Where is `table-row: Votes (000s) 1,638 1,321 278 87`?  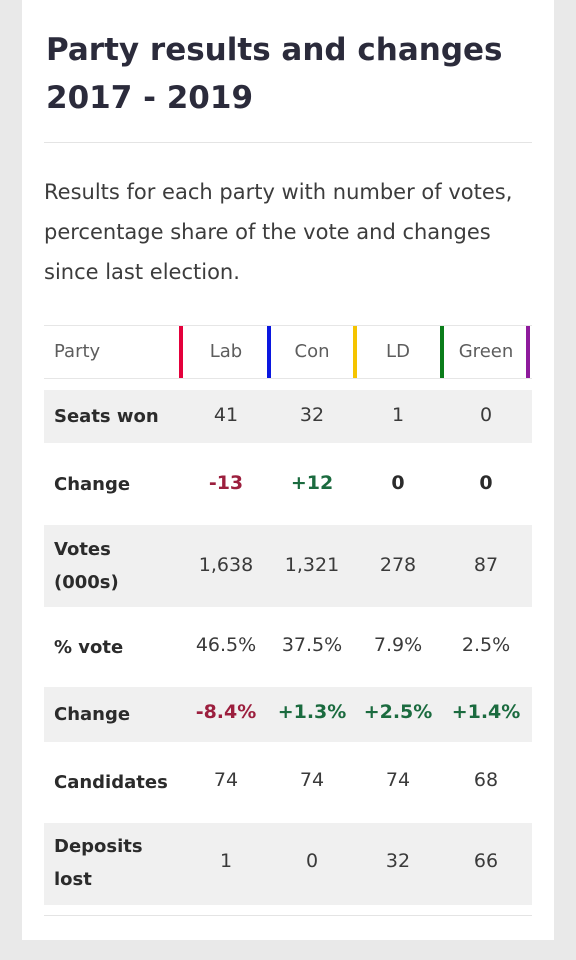 table-row: Votes (000s) 1,638 1,321 278 87 is located at coordinates (288, 566).